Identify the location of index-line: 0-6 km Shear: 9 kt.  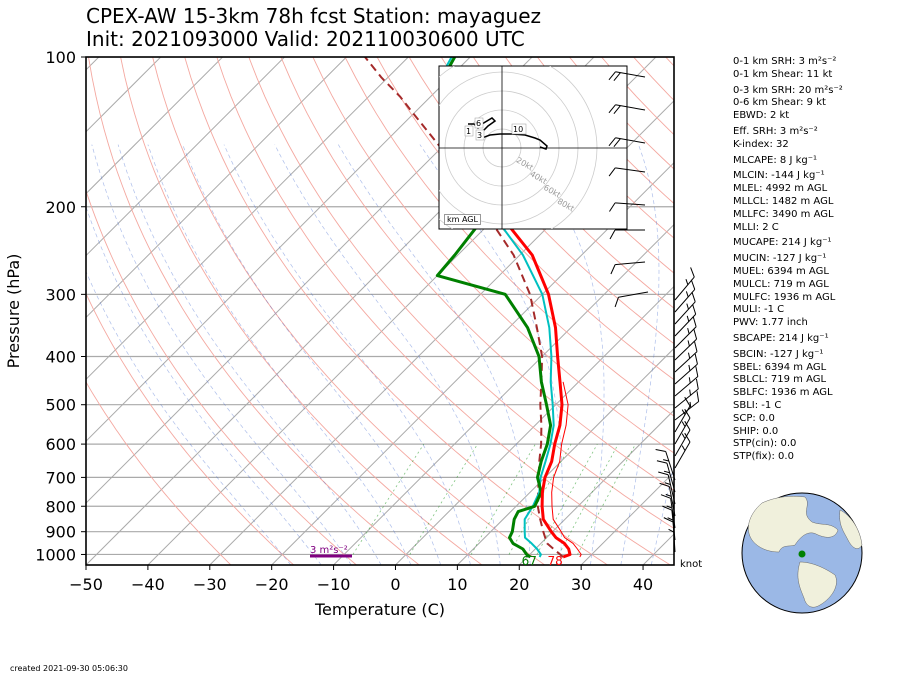
(779, 103).